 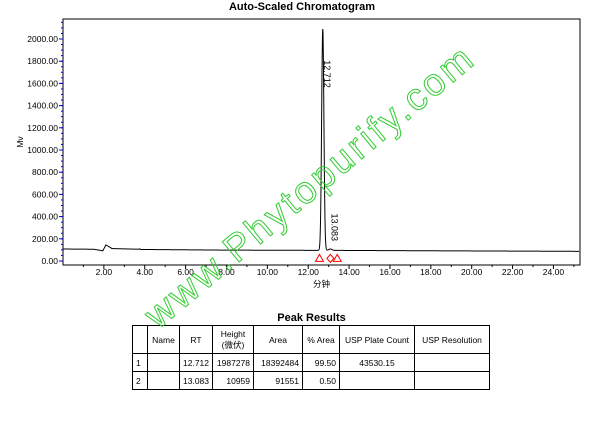 I want to click on cell-plate-count, so click(x=377, y=380).